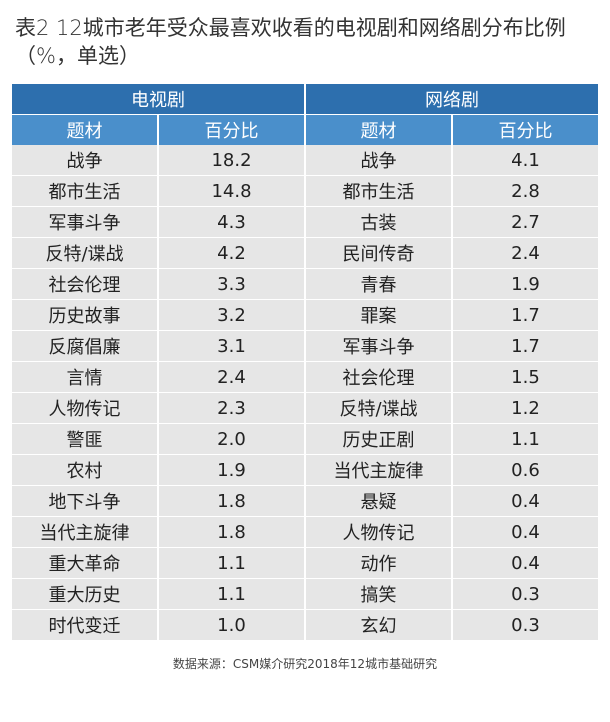 Image resolution: width=610 pixels, height=722 pixels. What do you see at coordinates (378, 439) in the screenshot?
I see `web-subject-cell: 历史正剧` at bounding box center [378, 439].